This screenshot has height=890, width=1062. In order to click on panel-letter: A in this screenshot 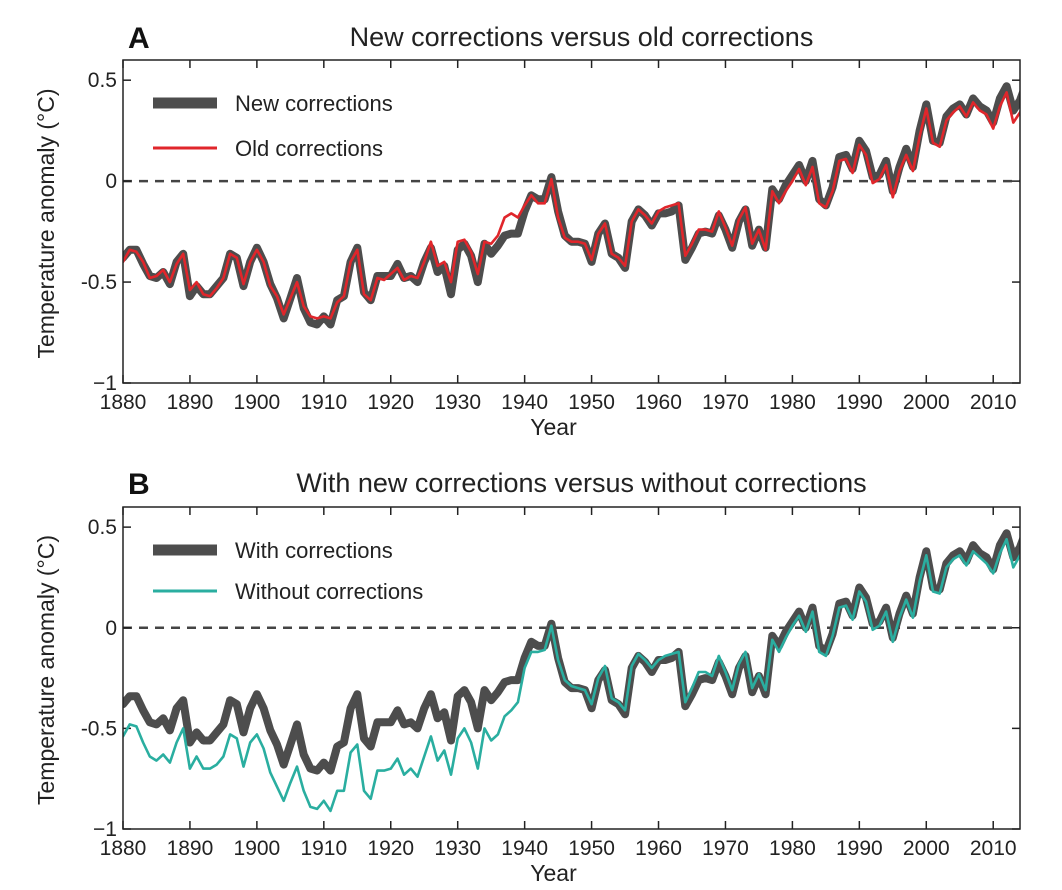, I will do `click(139, 38)`.